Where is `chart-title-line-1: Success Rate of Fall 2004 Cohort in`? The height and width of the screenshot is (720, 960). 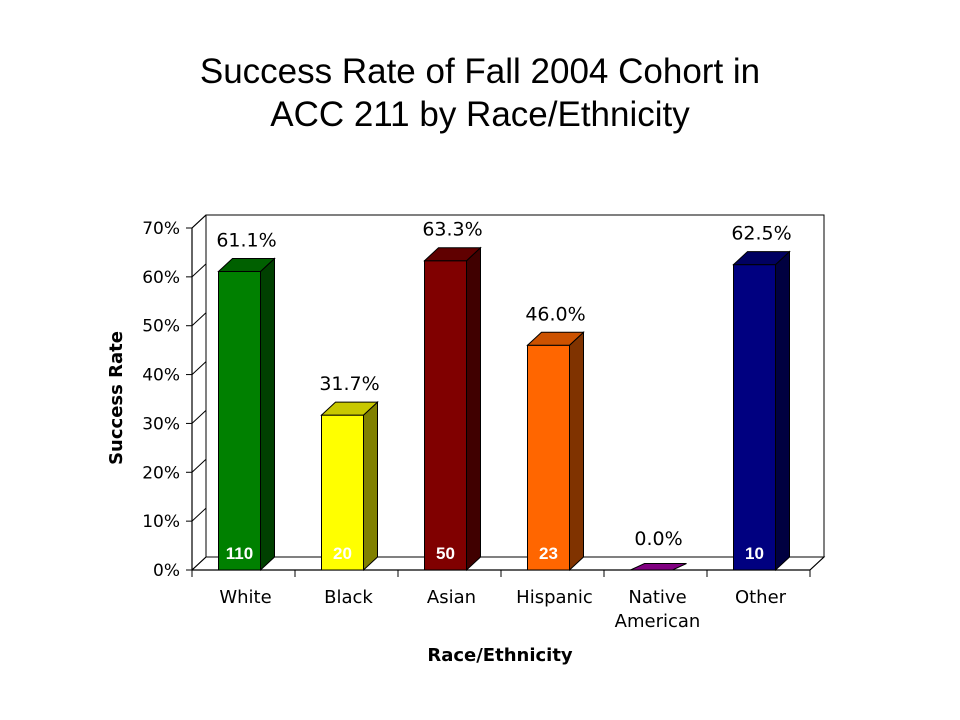 chart-title-line-1: Success Rate of Fall 2004 Cohort in is located at coordinates (480, 71).